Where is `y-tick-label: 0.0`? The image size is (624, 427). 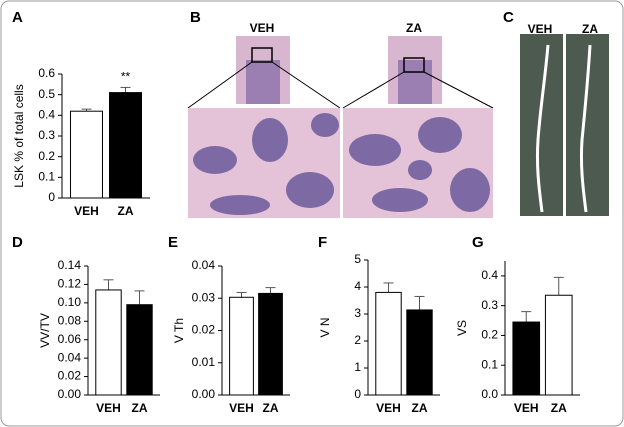
y-tick-label: 0.0 is located at coordinates (489, 394).